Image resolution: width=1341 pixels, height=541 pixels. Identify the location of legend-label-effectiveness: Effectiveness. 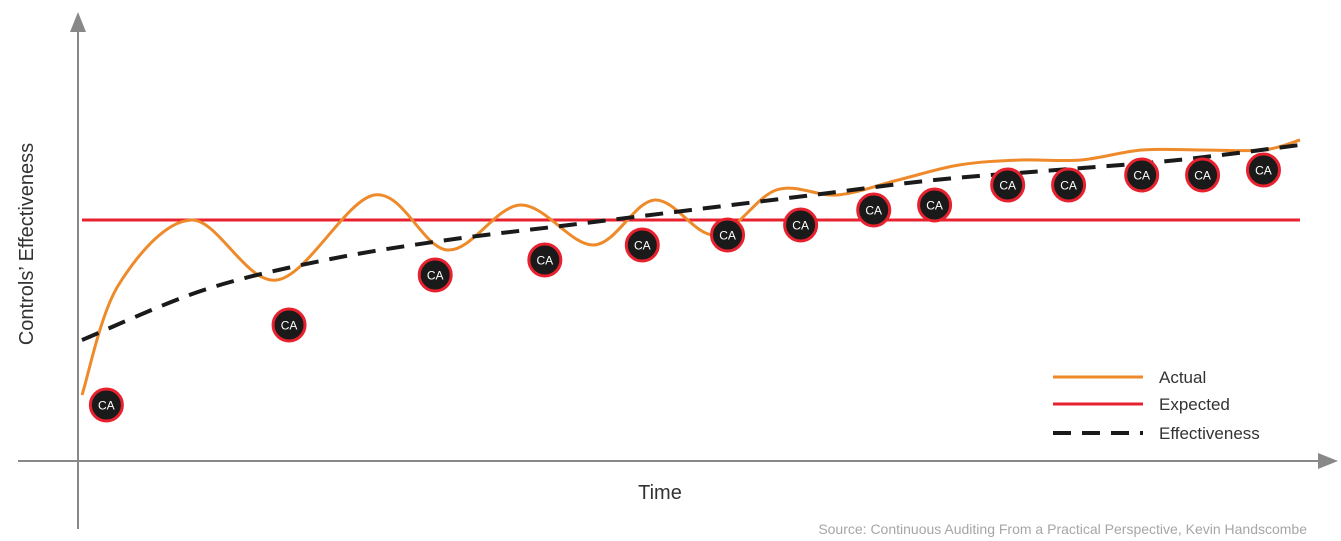
(1209, 433).